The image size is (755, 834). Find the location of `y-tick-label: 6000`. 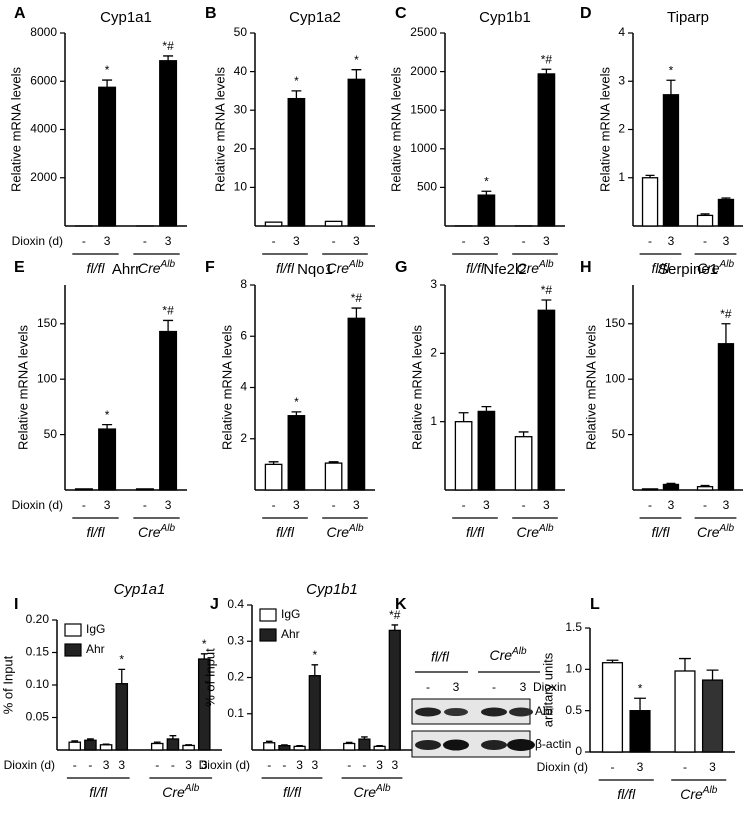

y-tick-label: 6000 is located at coordinates (43, 80).